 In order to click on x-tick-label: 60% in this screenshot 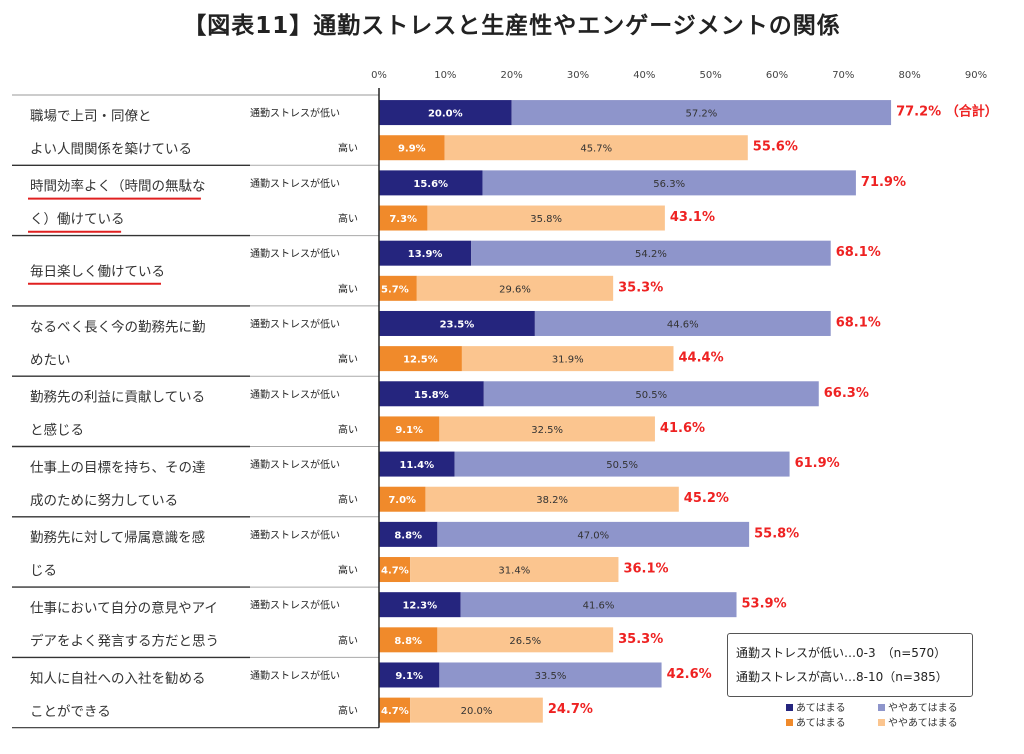, I will do `click(777, 75)`.